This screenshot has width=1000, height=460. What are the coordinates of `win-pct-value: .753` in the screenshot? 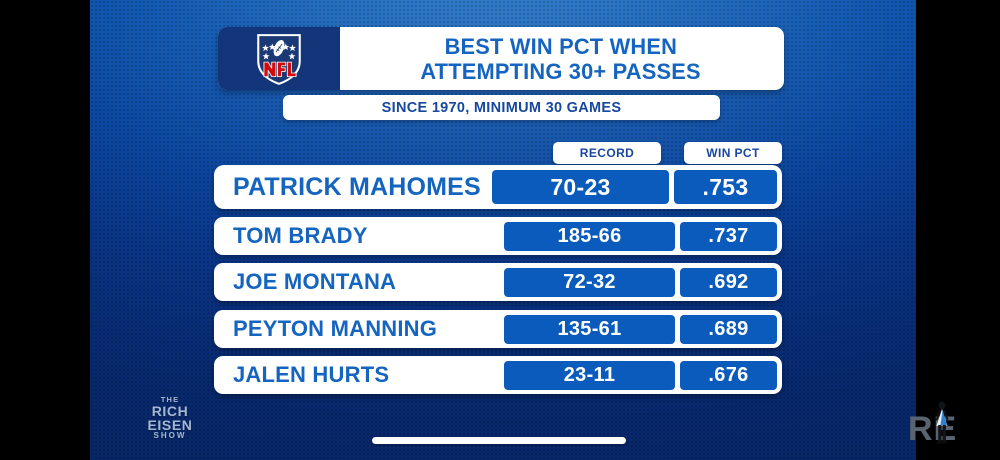 It's located at (725, 187).